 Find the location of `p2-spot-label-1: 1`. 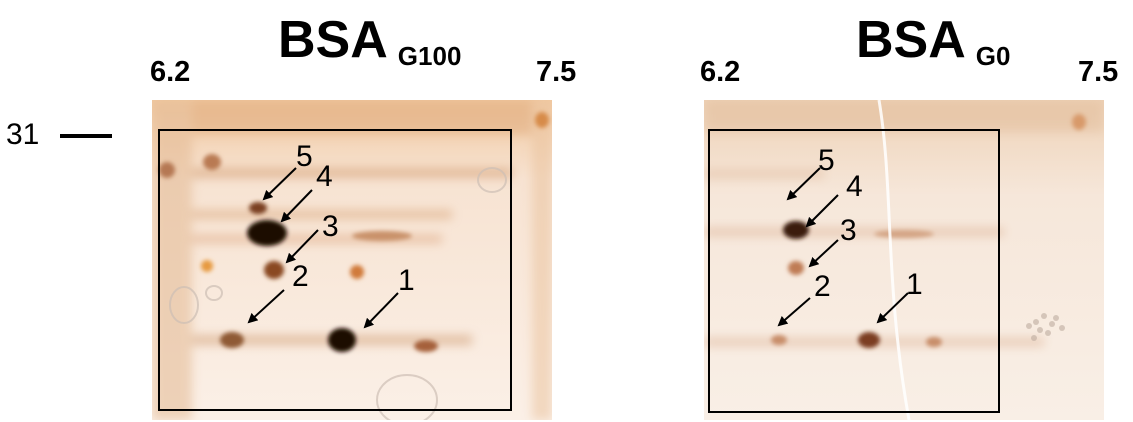

p2-spot-label-1: 1 is located at coordinates (914, 284).